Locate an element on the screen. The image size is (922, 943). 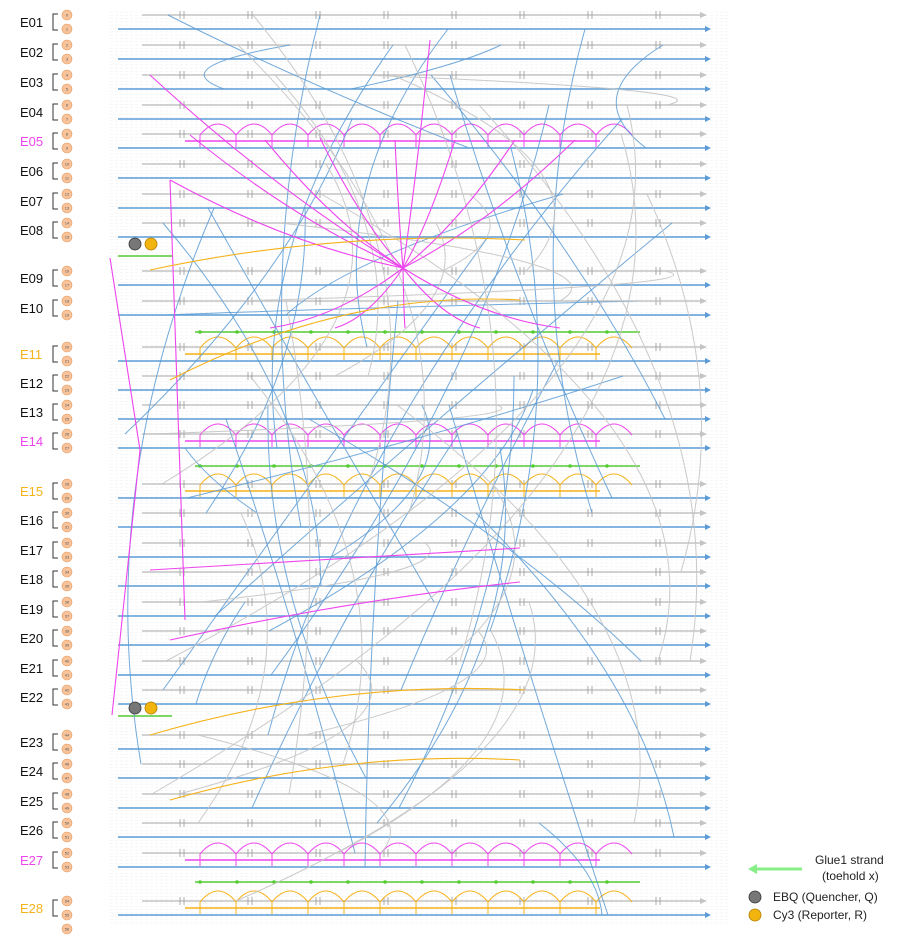
helix-number: 20 is located at coordinates (67, 347).